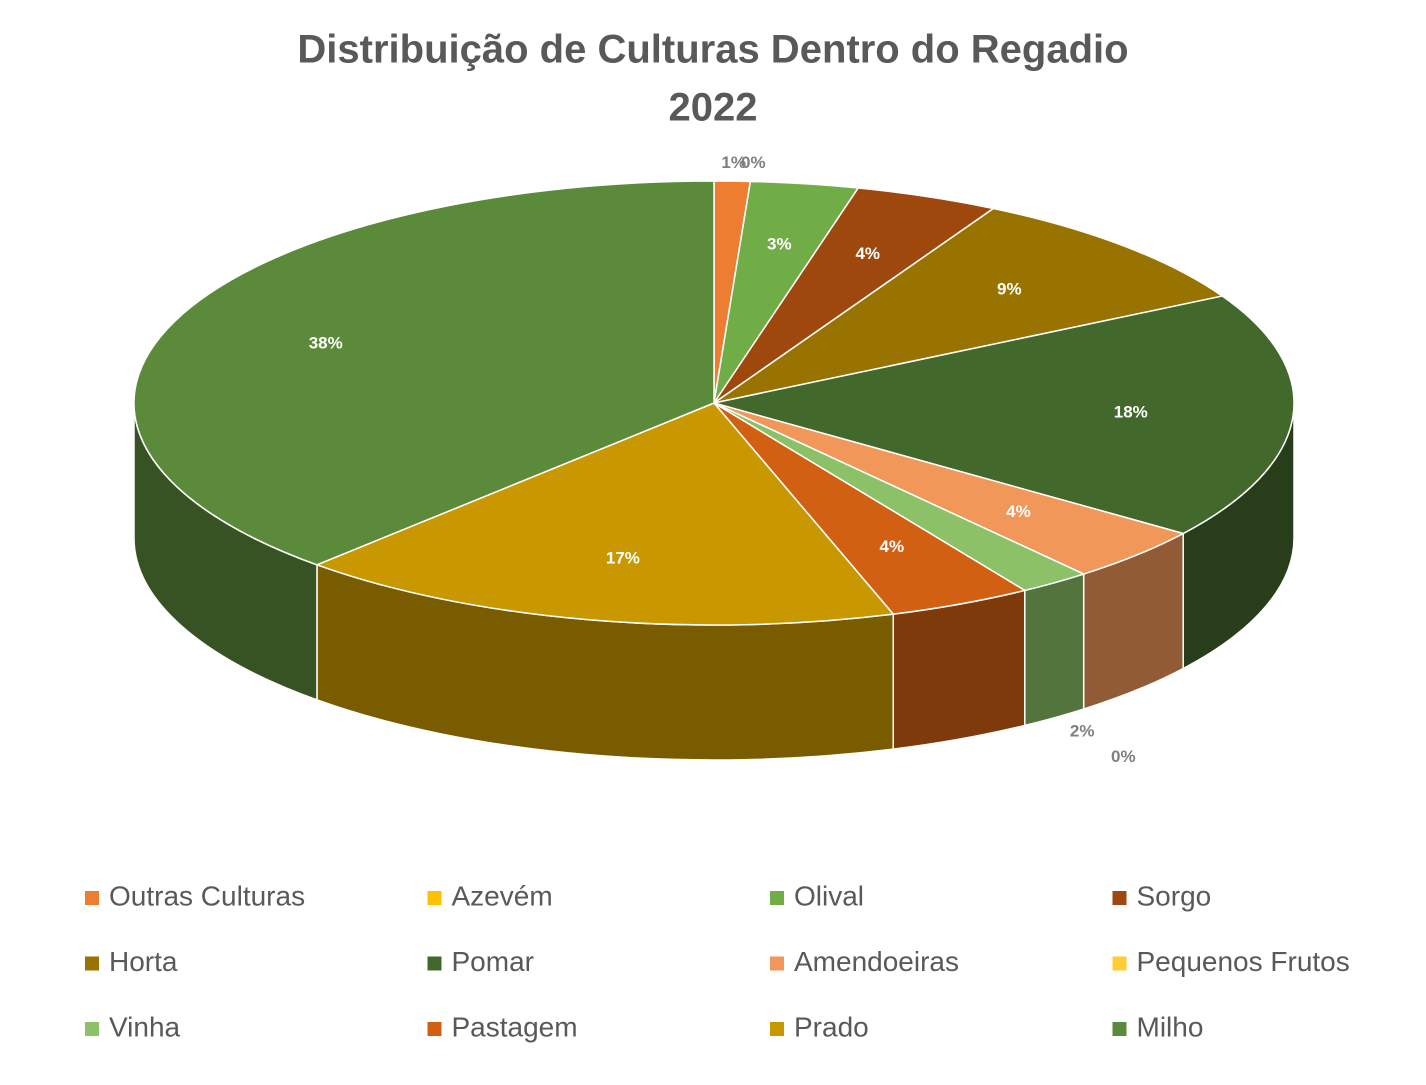 The width and height of the screenshot is (1426, 1085). Describe the element at coordinates (502, 895) in the screenshot. I see `legend-label: Azevém` at that location.